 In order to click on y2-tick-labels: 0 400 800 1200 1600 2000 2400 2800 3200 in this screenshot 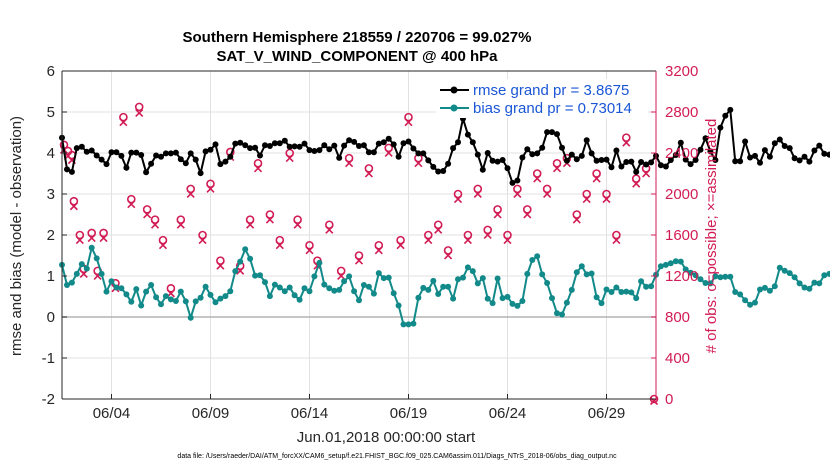, I will do `click(681, 235)`.